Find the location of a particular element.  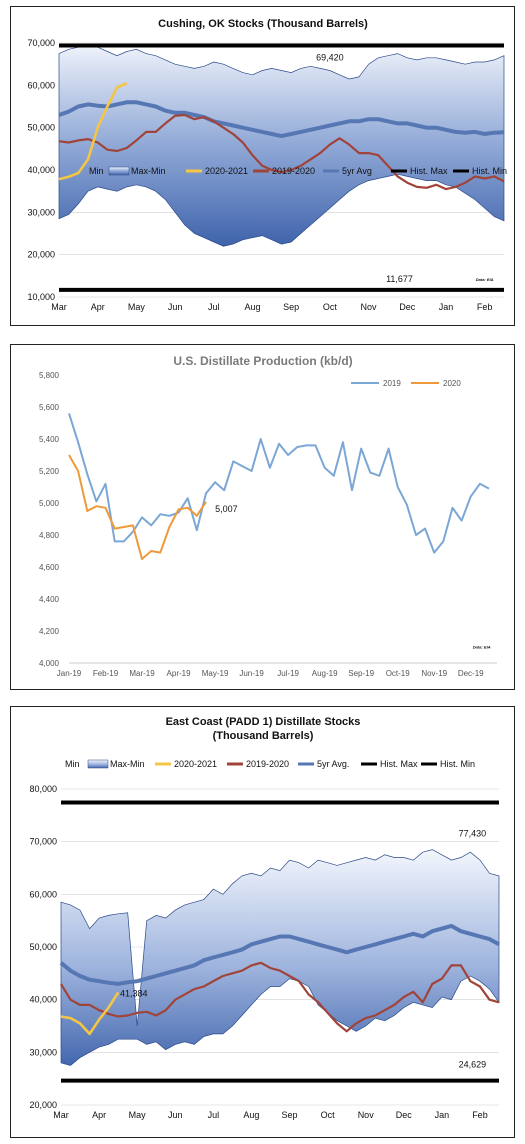

y-tick-label: 80,000 is located at coordinates (43, 789).